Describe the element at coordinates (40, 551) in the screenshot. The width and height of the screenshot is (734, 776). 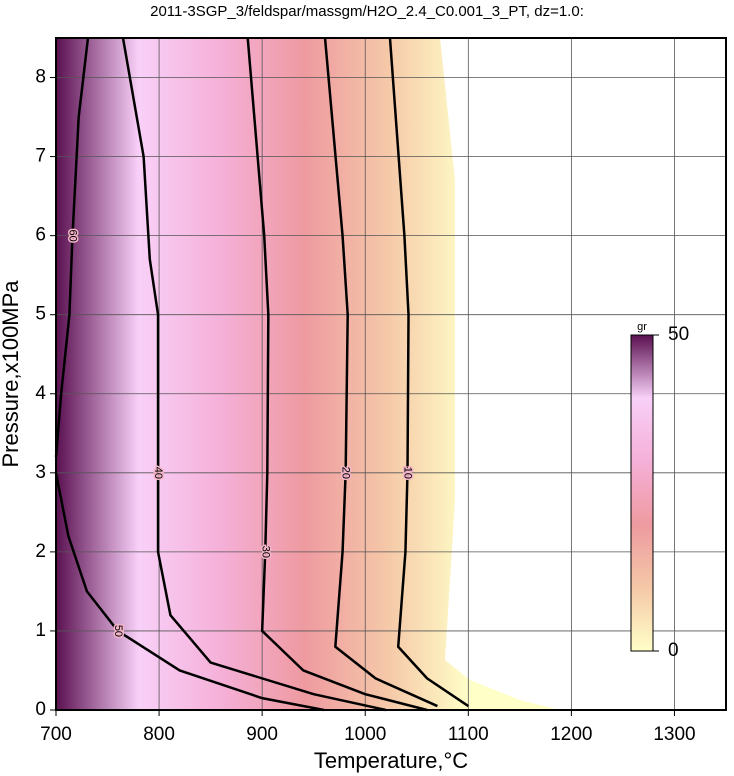
I see `y-tick-label: 2` at that location.